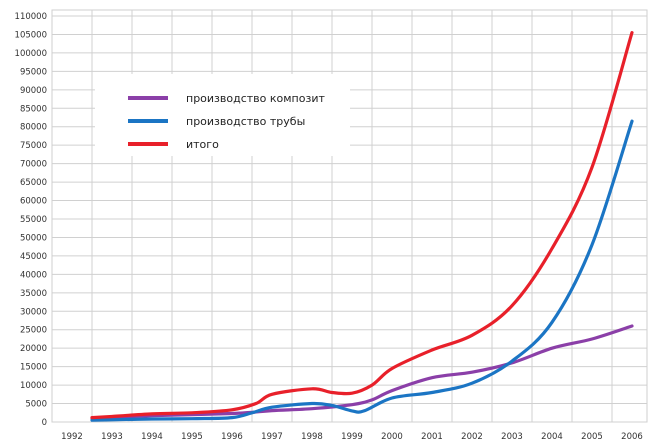 This screenshot has height=443, width=653. Describe the element at coordinates (312, 437) in the screenshot. I see `x-tick-label: 1998` at that location.